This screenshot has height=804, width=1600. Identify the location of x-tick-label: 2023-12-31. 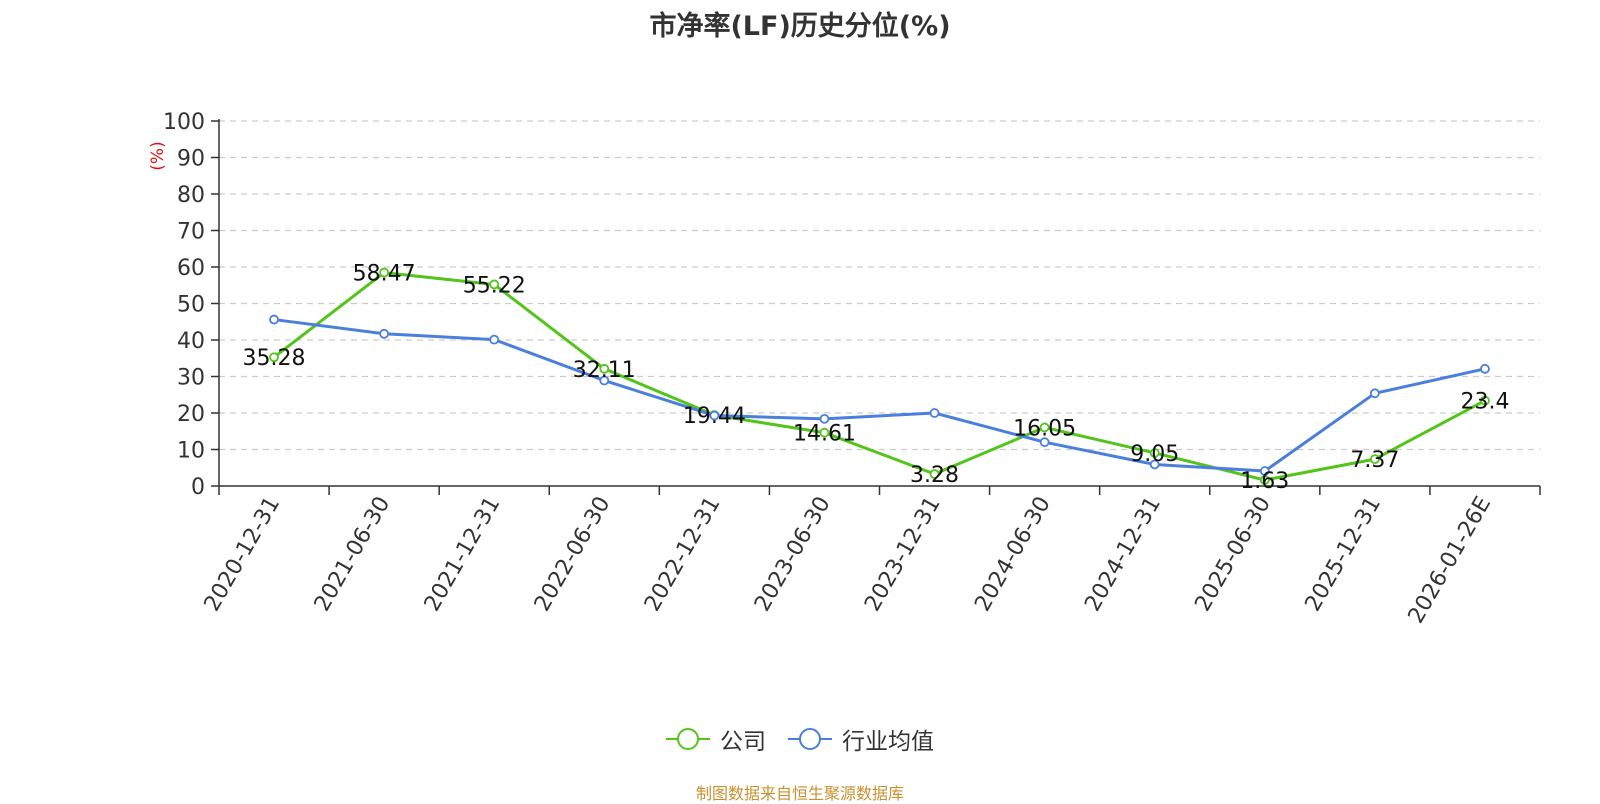
(903, 554).